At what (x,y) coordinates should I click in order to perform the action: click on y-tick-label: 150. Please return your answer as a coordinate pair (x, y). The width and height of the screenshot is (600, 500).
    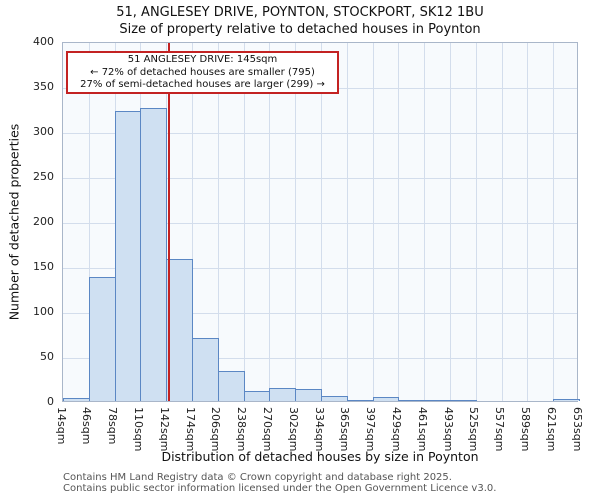
    Looking at the image, I should click on (43, 266).